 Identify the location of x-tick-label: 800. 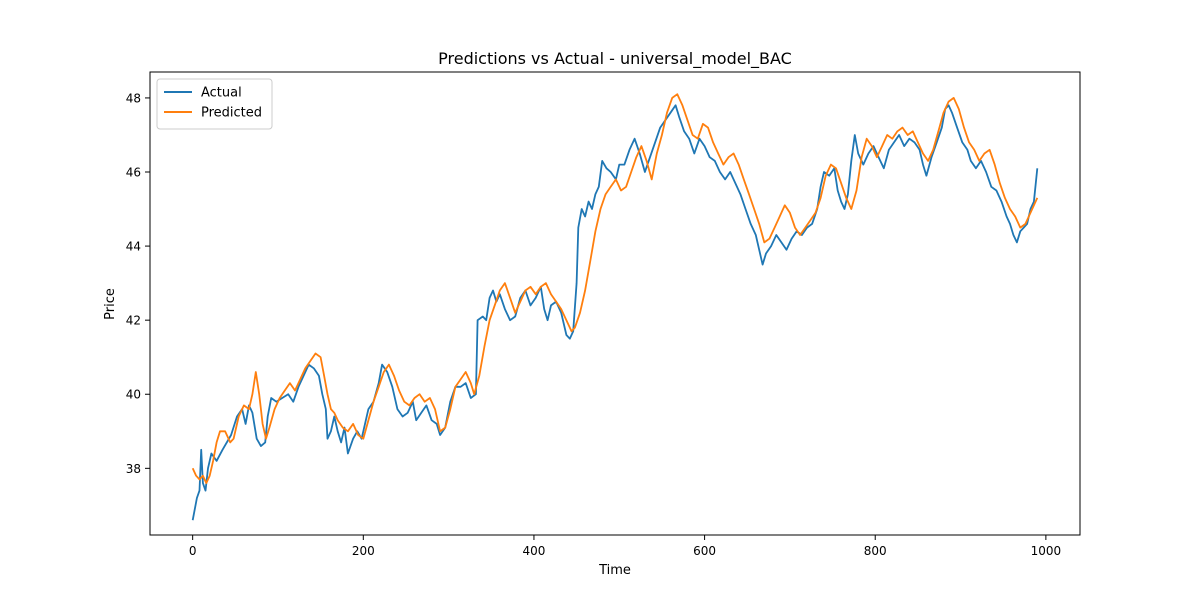
(875, 551).